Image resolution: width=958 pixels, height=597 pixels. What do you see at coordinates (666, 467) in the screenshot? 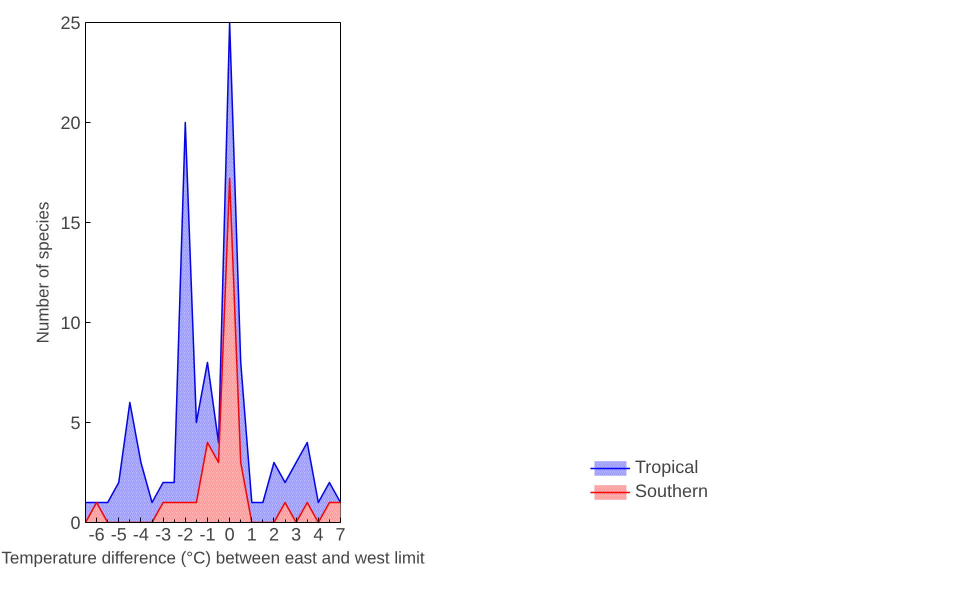
I see `legend-label: Tropical` at bounding box center [666, 467].